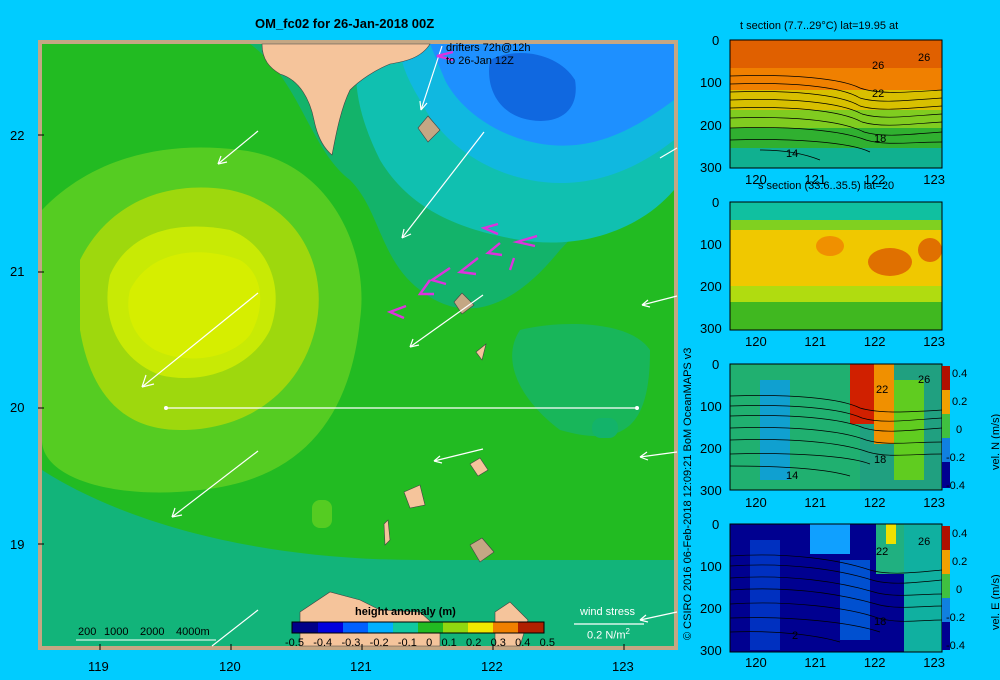 Image resolution: width=1000 pixels, height=680 pixels. I want to click on s-section-title: s section (33.6..35.5) lat=20, so click(826, 186).